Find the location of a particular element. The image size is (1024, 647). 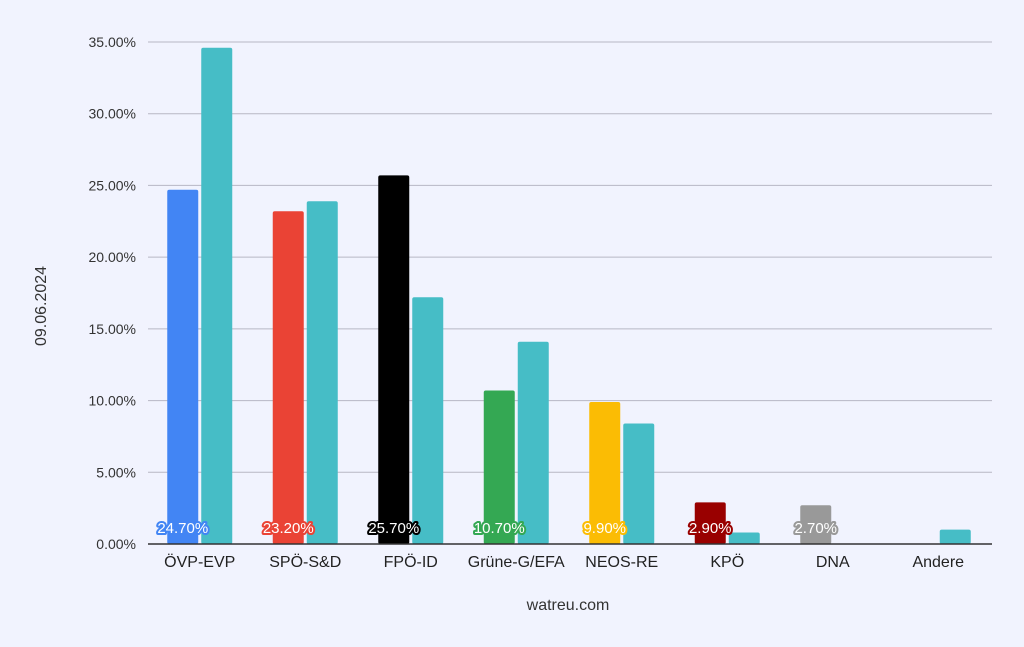

category-label: KPÖ is located at coordinates (727, 562).